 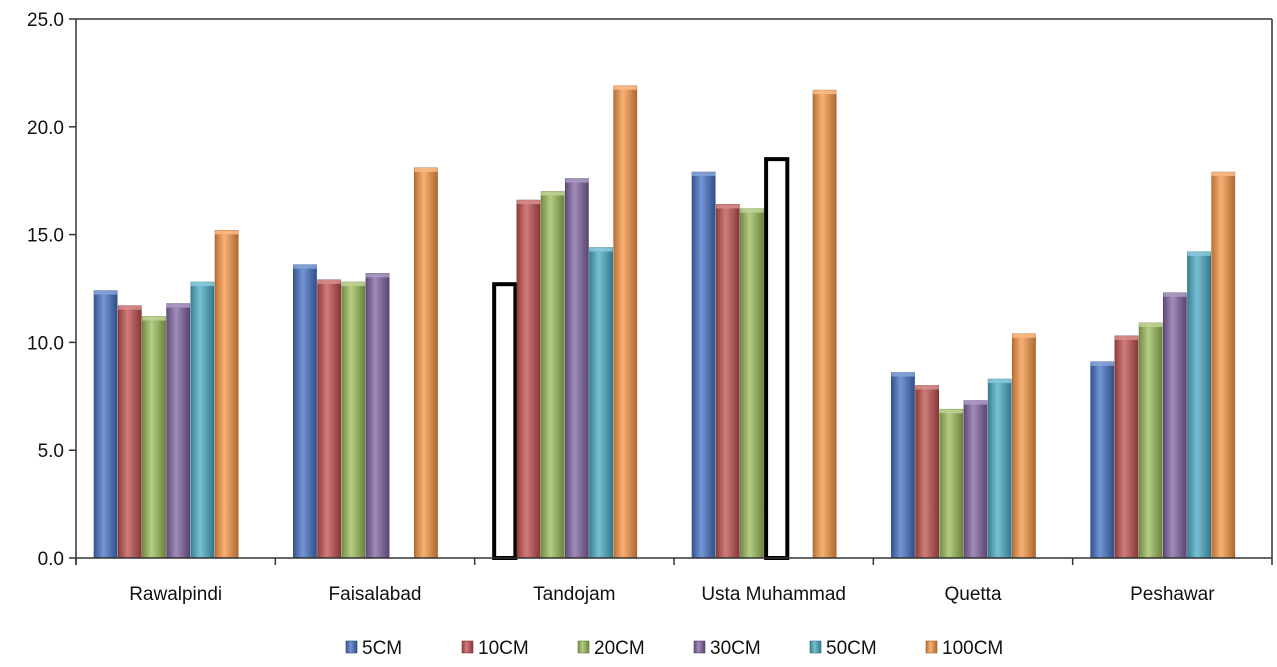 I want to click on bar-faisalabad-100cm, so click(x=426, y=363).